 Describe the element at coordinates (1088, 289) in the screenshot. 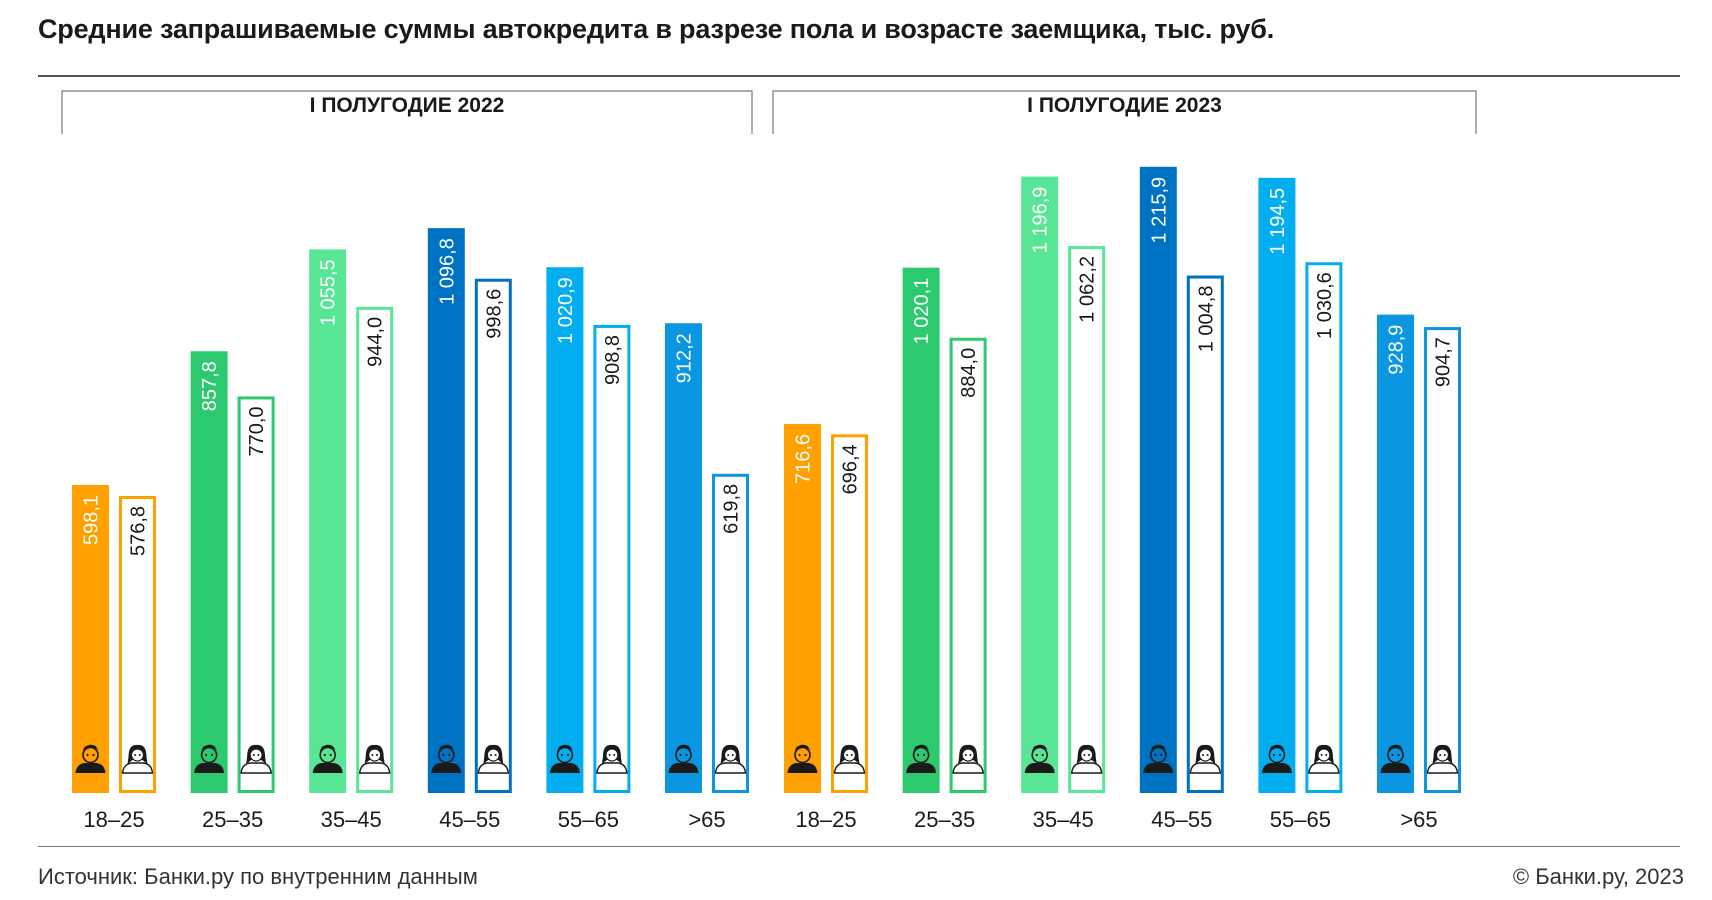

I see `value-label: 1 062,2` at that location.